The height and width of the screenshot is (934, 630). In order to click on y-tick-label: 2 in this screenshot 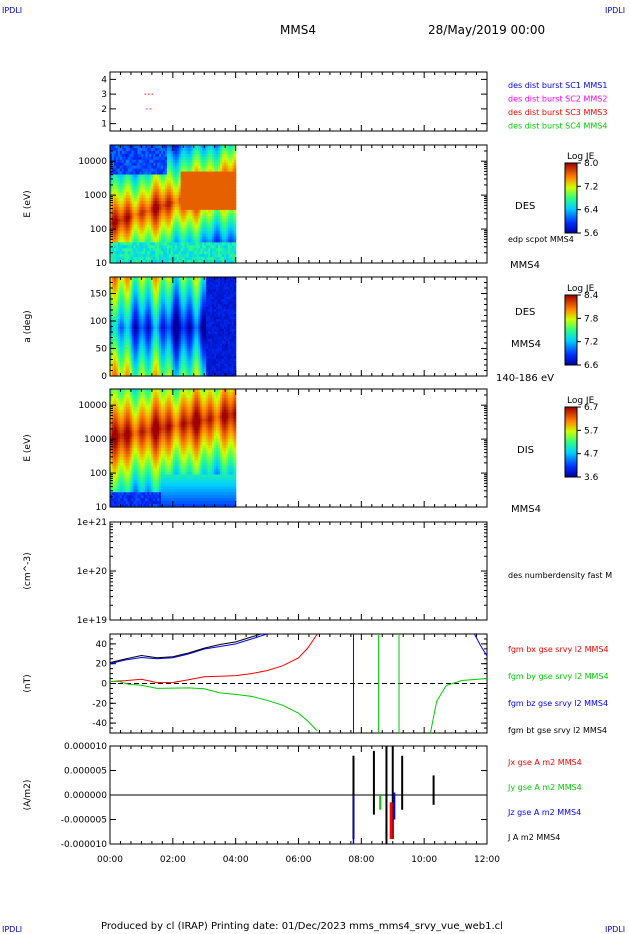, I will do `click(104, 110)`.